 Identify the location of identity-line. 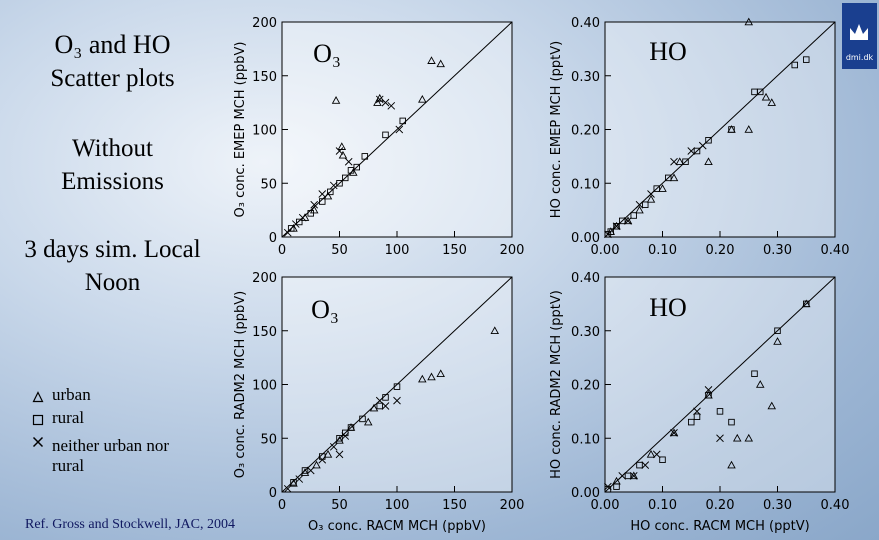
(720, 129).